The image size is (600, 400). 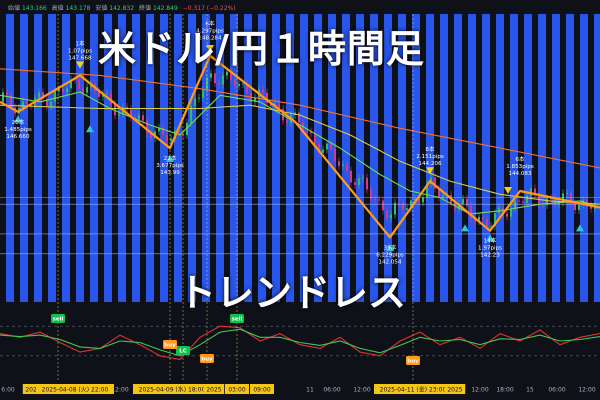 I want to click on signal-tag-label: buy, so click(x=207, y=360).